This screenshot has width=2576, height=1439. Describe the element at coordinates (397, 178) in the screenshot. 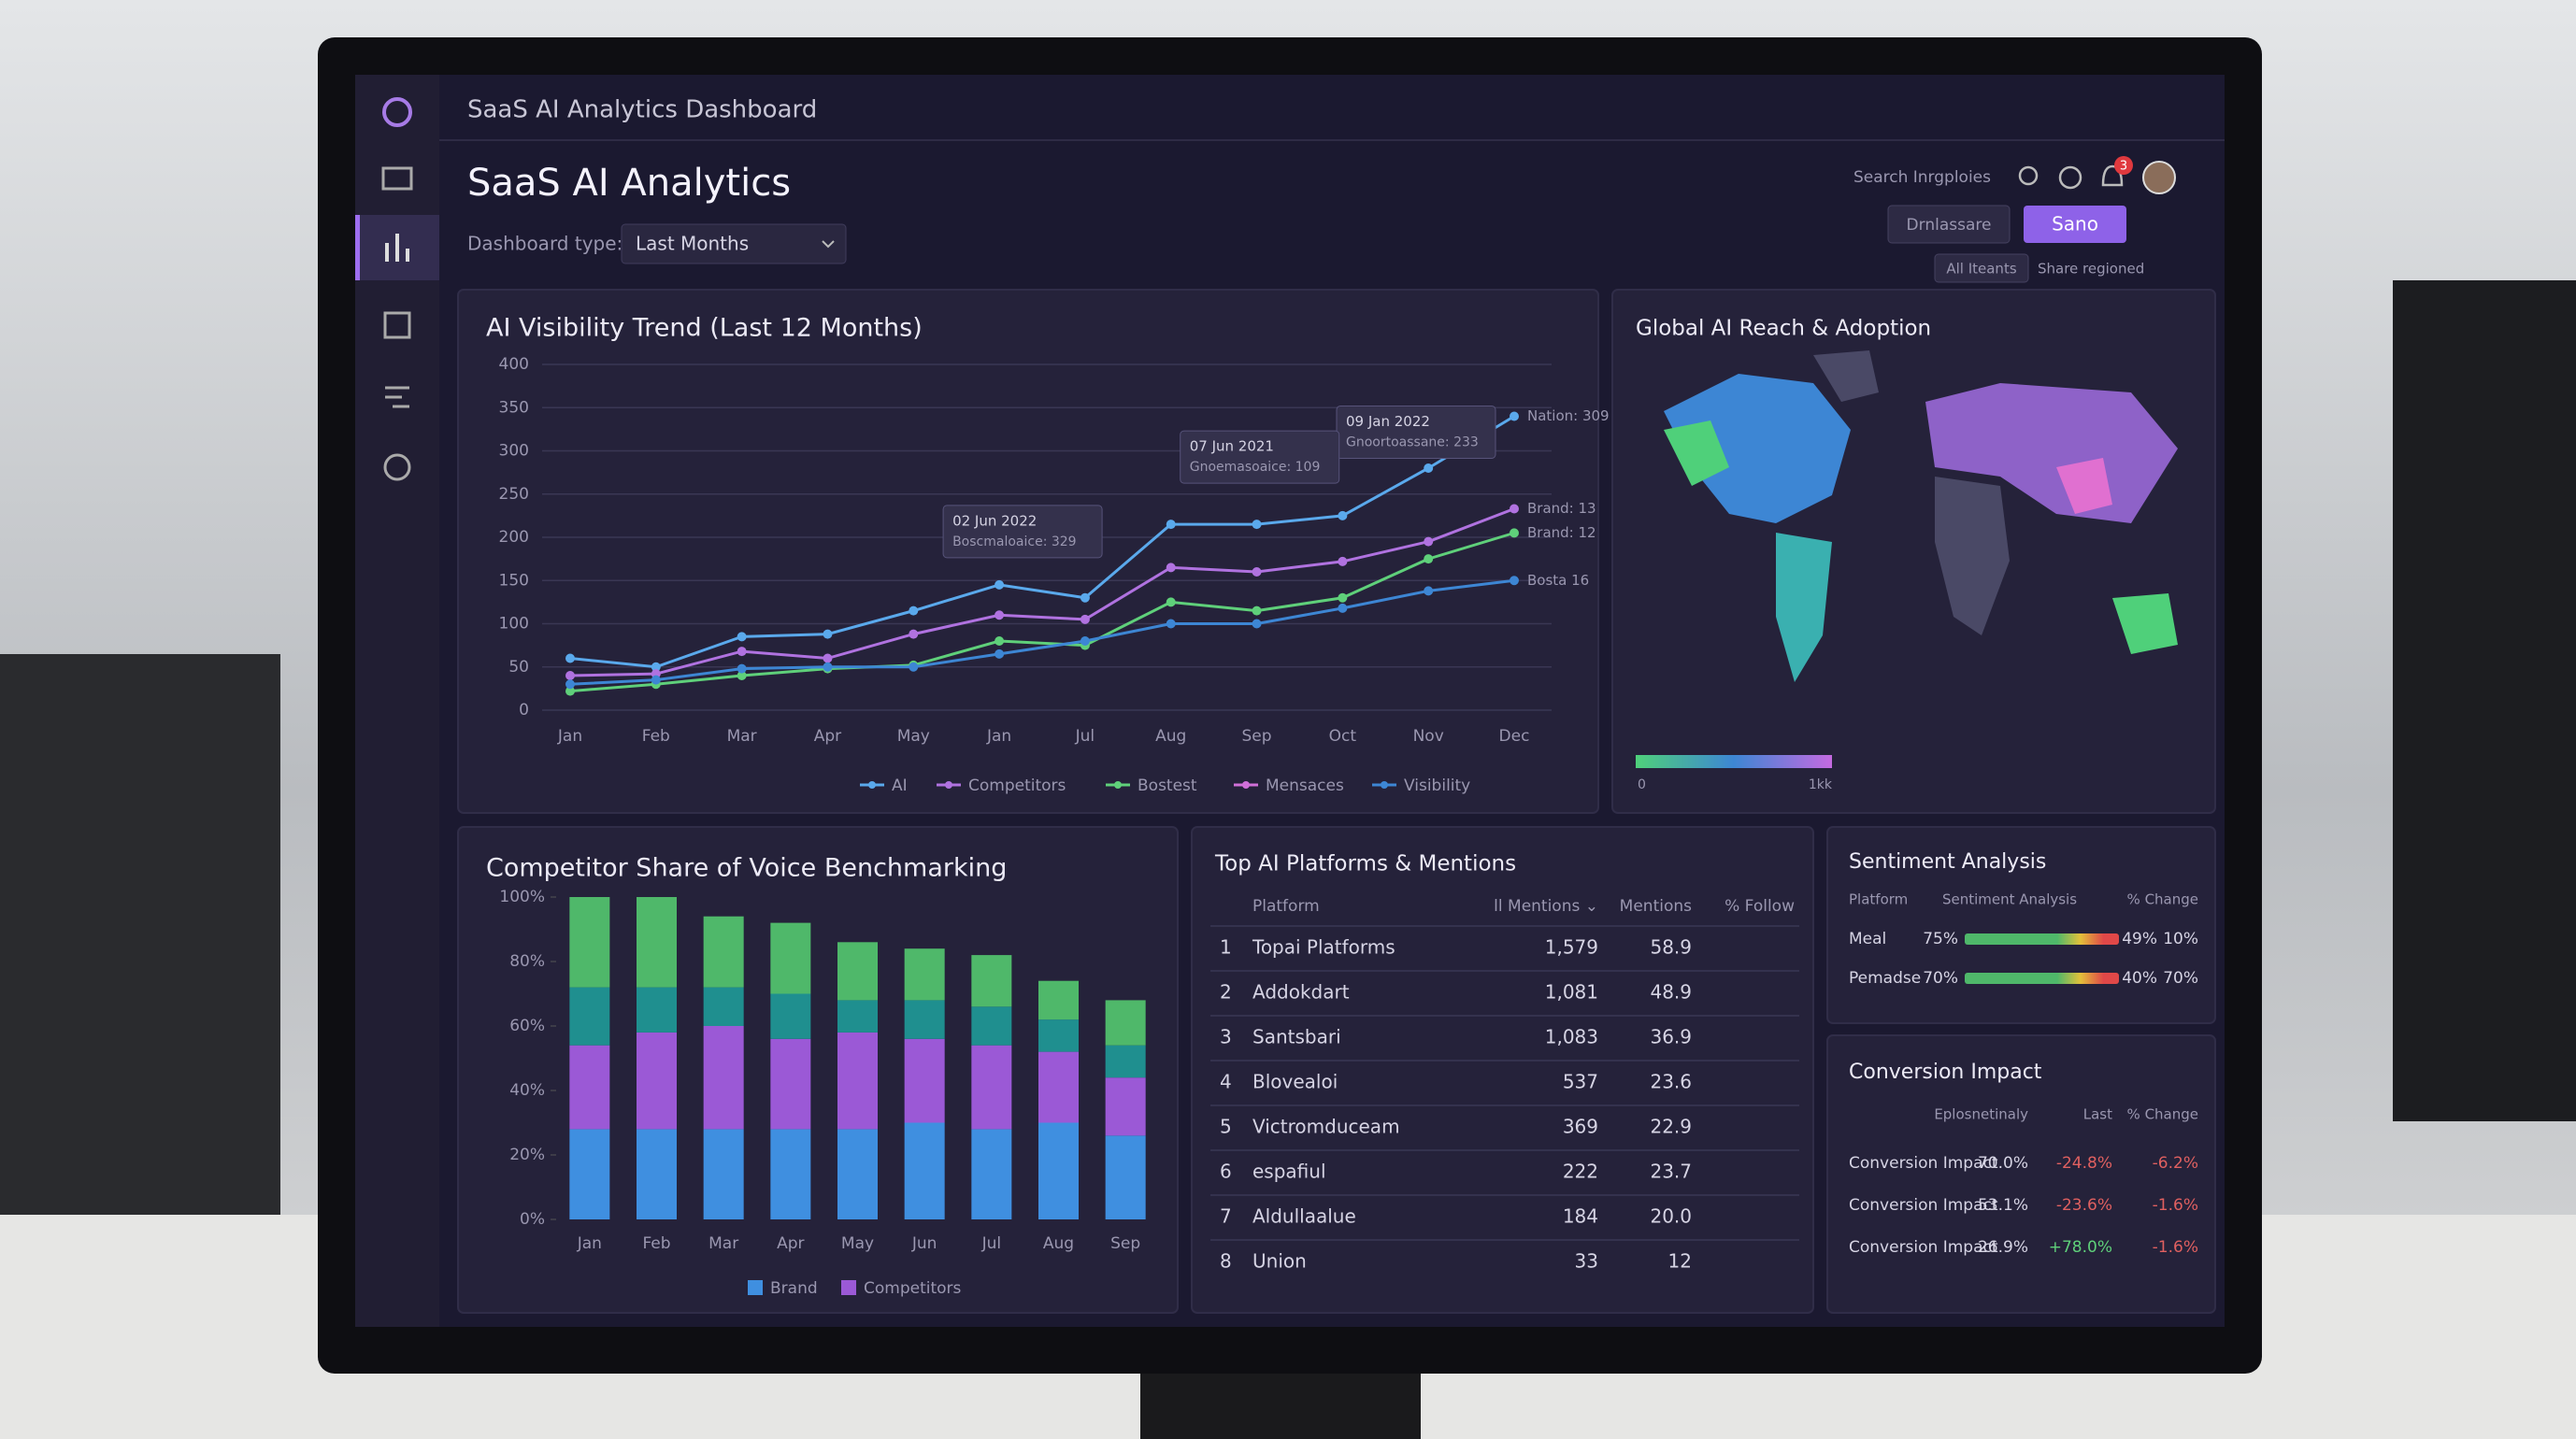

I see `folder-icon` at that location.